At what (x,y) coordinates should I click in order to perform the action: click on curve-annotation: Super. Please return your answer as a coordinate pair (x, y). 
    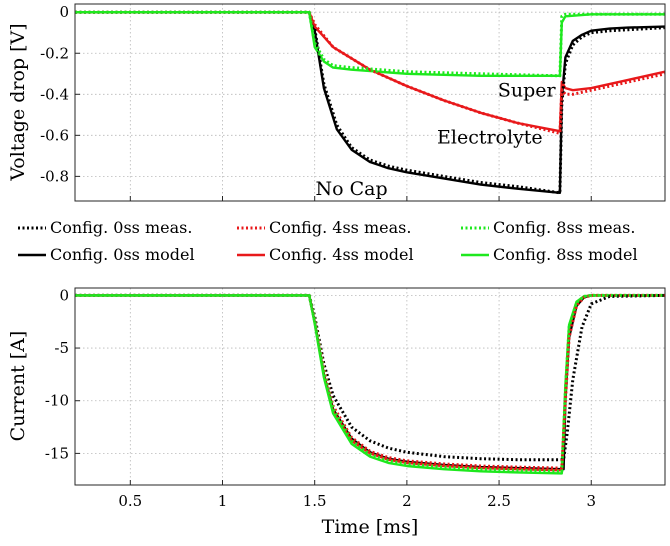
    Looking at the image, I should click on (527, 90).